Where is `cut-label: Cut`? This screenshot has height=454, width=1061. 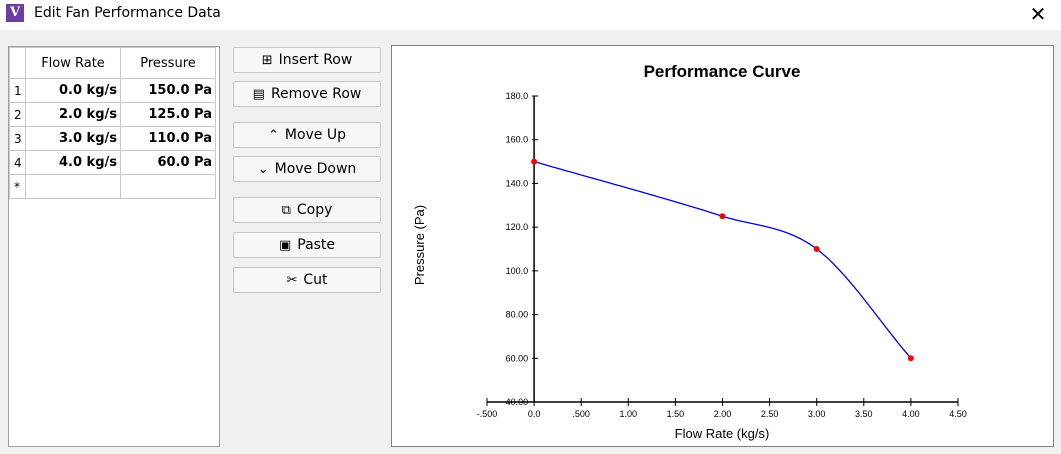
cut-label: Cut is located at coordinates (315, 280).